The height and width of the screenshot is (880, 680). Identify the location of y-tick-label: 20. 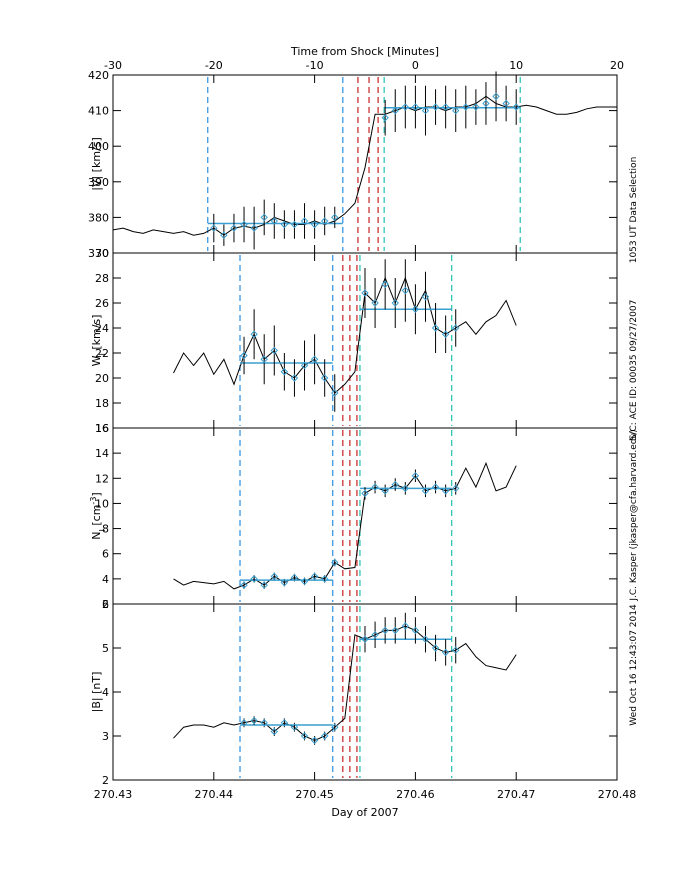
(102, 378).